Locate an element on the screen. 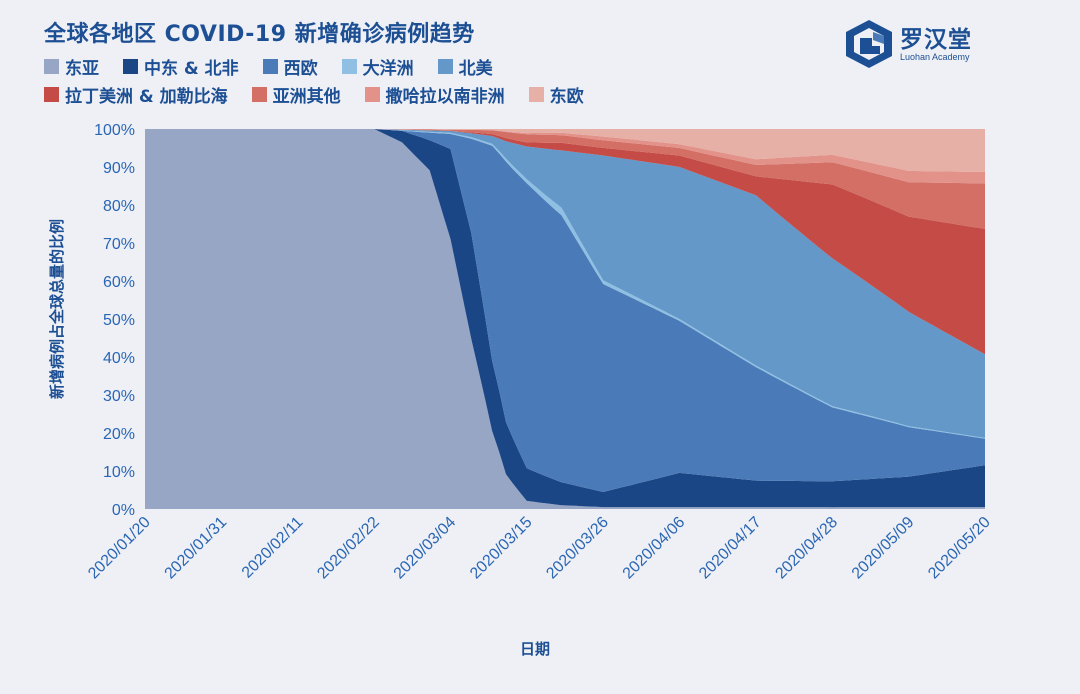 This screenshot has width=1080, height=694. legend-label: 撒哈拉以南非洲 is located at coordinates (445, 96).